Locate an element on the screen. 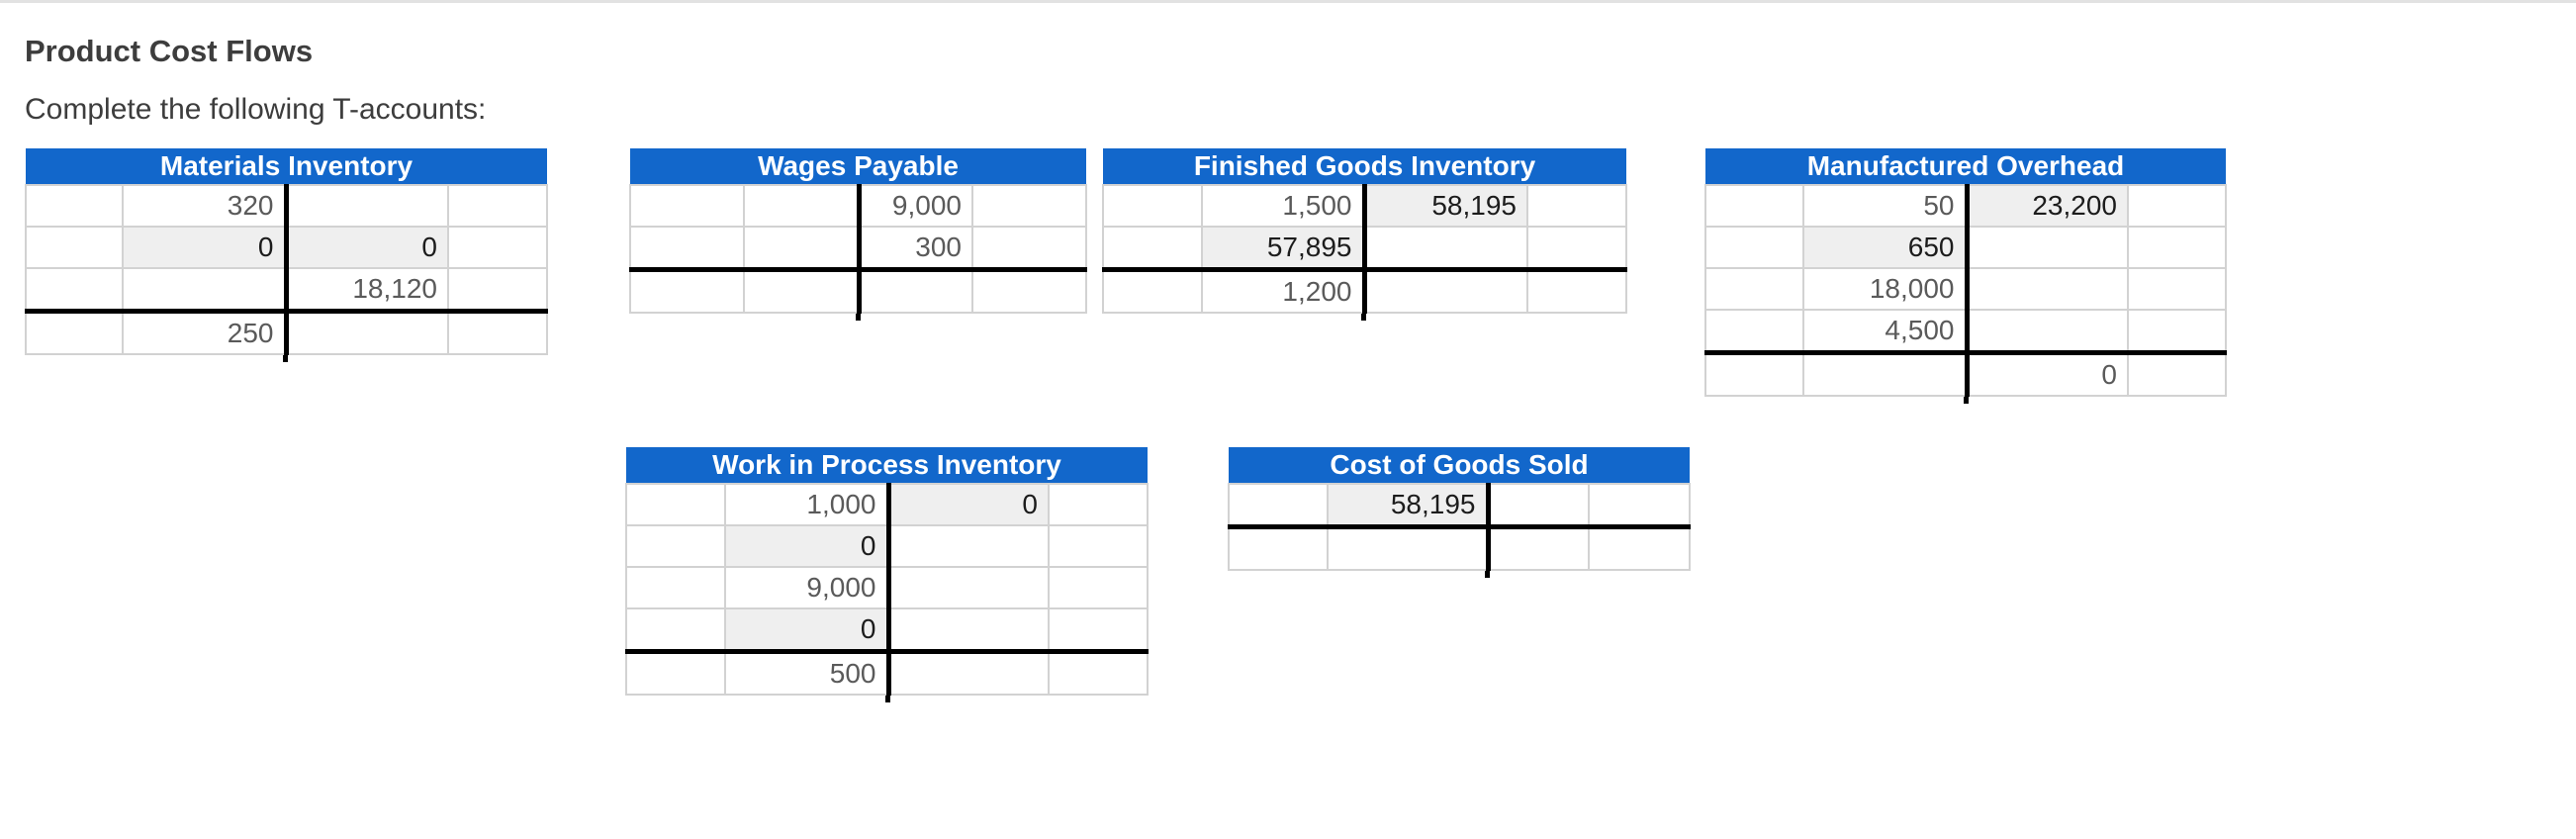  t-account-table: Materials Inventory 320 0 0 18,120 250 is located at coordinates (286, 252).